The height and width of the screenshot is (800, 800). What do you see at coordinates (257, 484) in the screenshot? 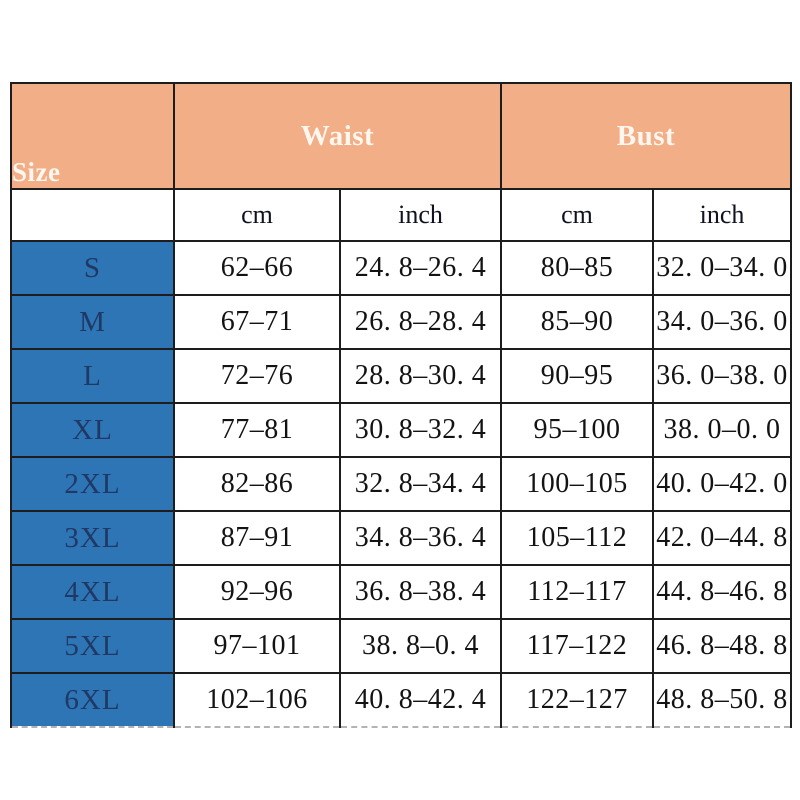
I see `waist-cm-cell: 82–86` at bounding box center [257, 484].